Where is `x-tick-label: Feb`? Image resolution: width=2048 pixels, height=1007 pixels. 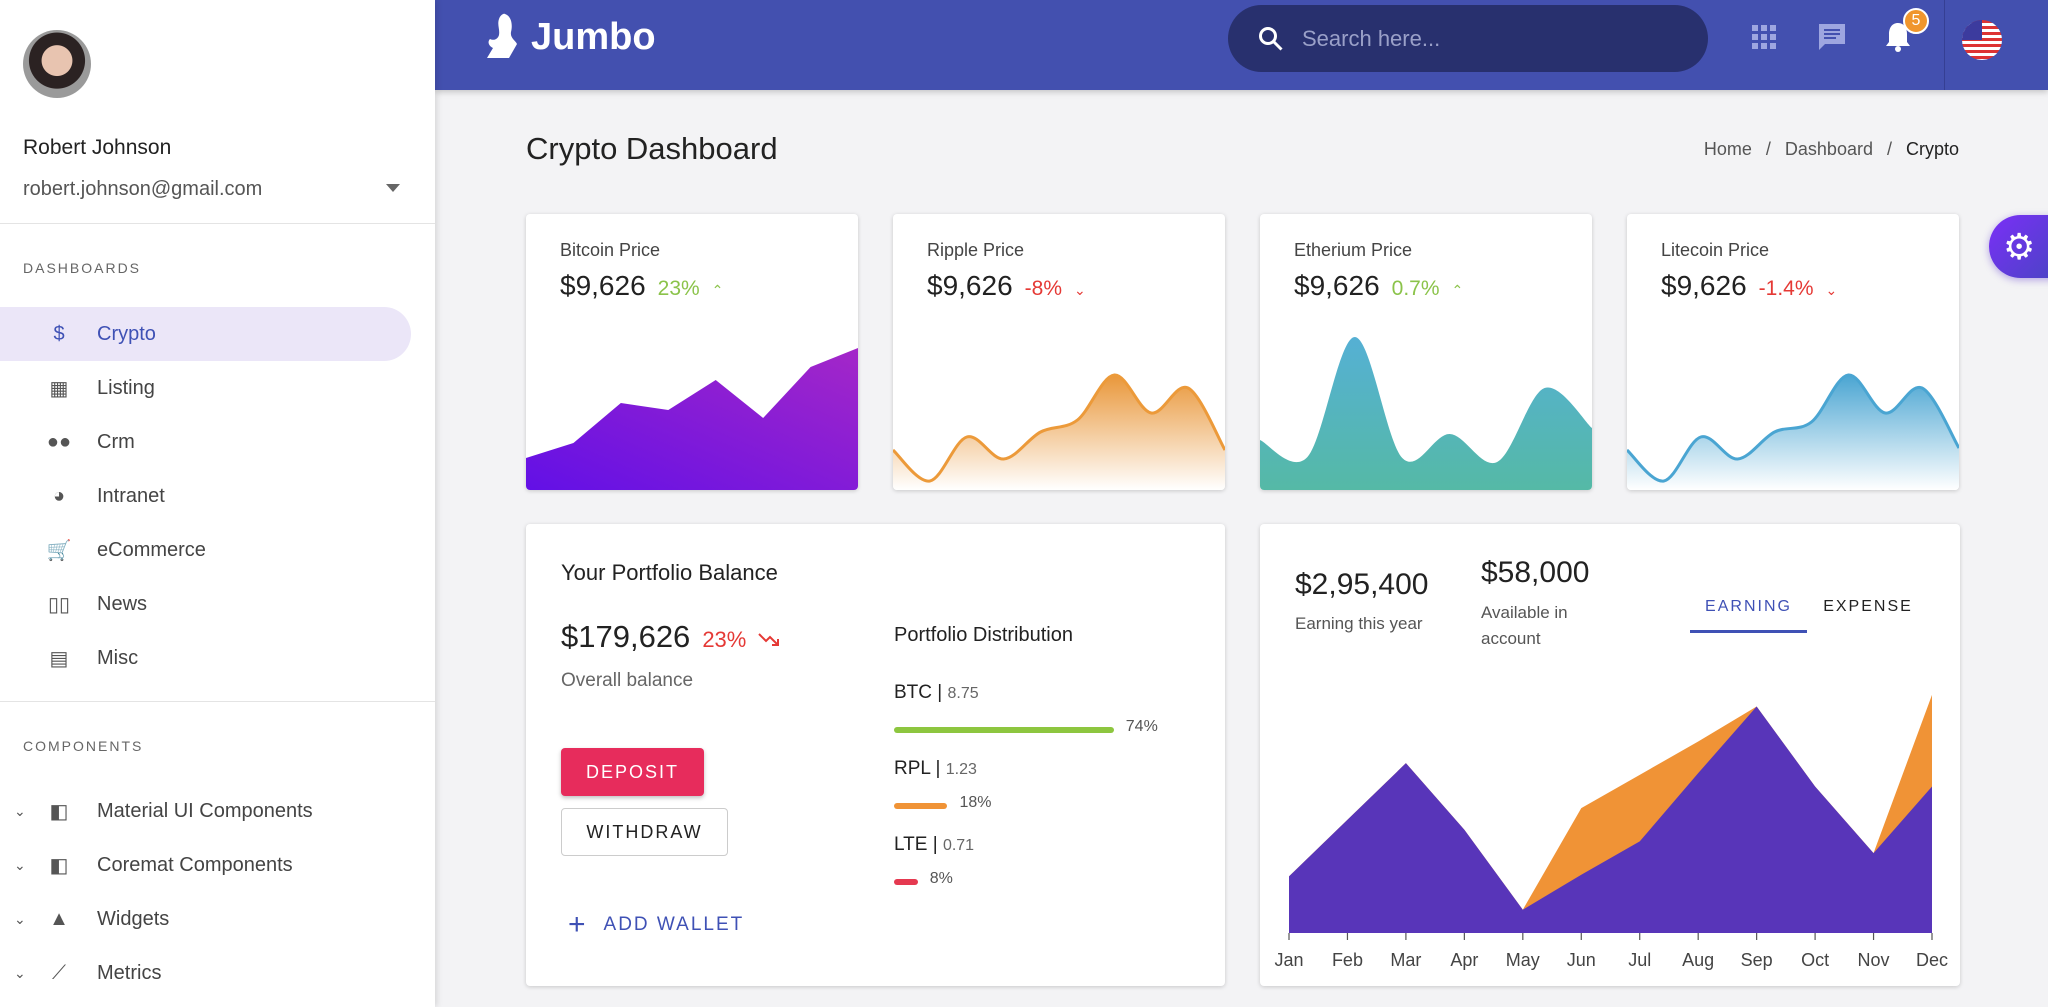
x-tick-label: Feb is located at coordinates (1347, 960).